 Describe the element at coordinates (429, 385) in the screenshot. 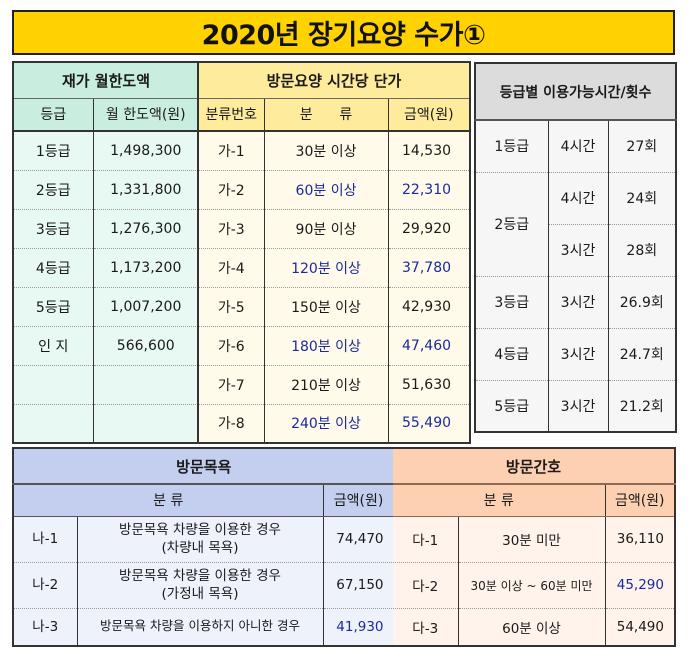

I see `amount-cell: 51,630` at that location.